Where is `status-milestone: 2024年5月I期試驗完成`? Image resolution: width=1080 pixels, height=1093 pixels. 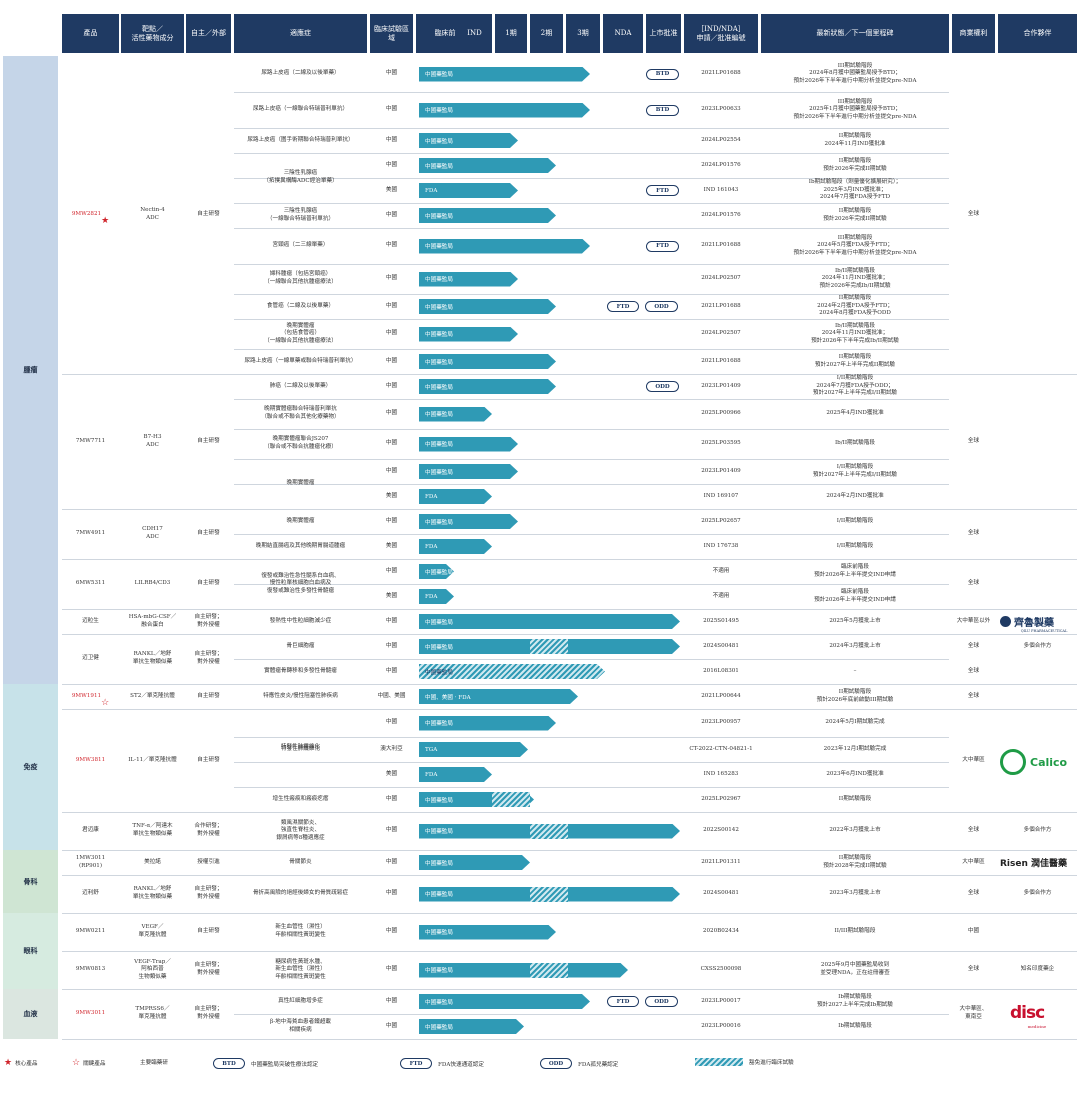 status-milestone: 2024年5月I期試驗完成 is located at coordinates (855, 722).